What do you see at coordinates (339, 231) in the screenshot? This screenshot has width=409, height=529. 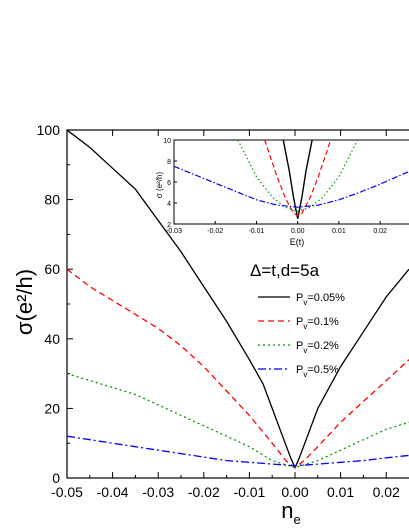 I see `inset-x-tick-label: 0.01` at bounding box center [339, 231].